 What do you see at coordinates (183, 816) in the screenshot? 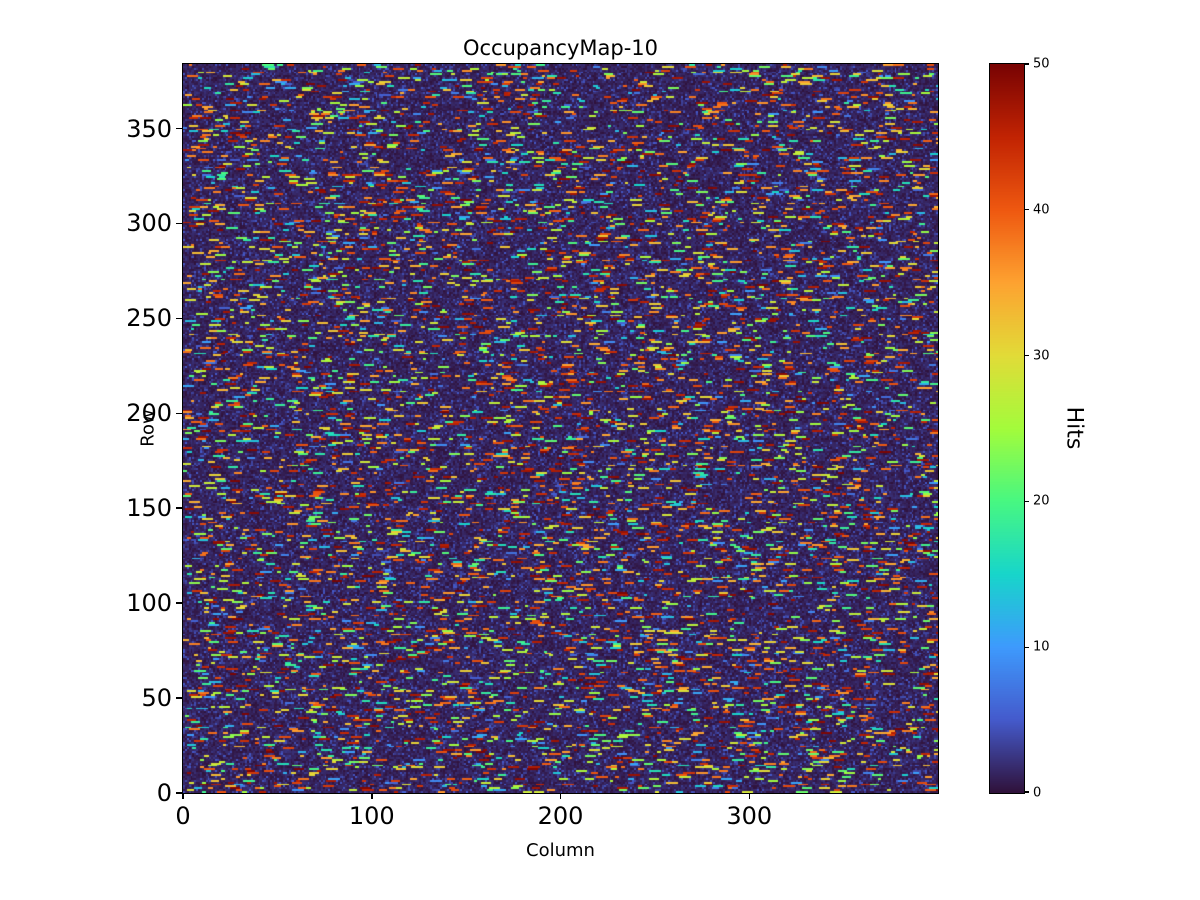
I see `x-tick-label: 0` at bounding box center [183, 816].